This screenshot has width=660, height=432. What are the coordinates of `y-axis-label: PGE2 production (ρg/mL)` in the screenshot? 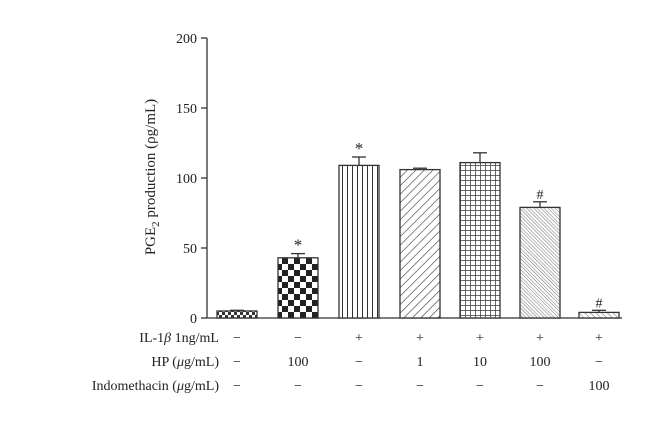 It's located at (152, 177).